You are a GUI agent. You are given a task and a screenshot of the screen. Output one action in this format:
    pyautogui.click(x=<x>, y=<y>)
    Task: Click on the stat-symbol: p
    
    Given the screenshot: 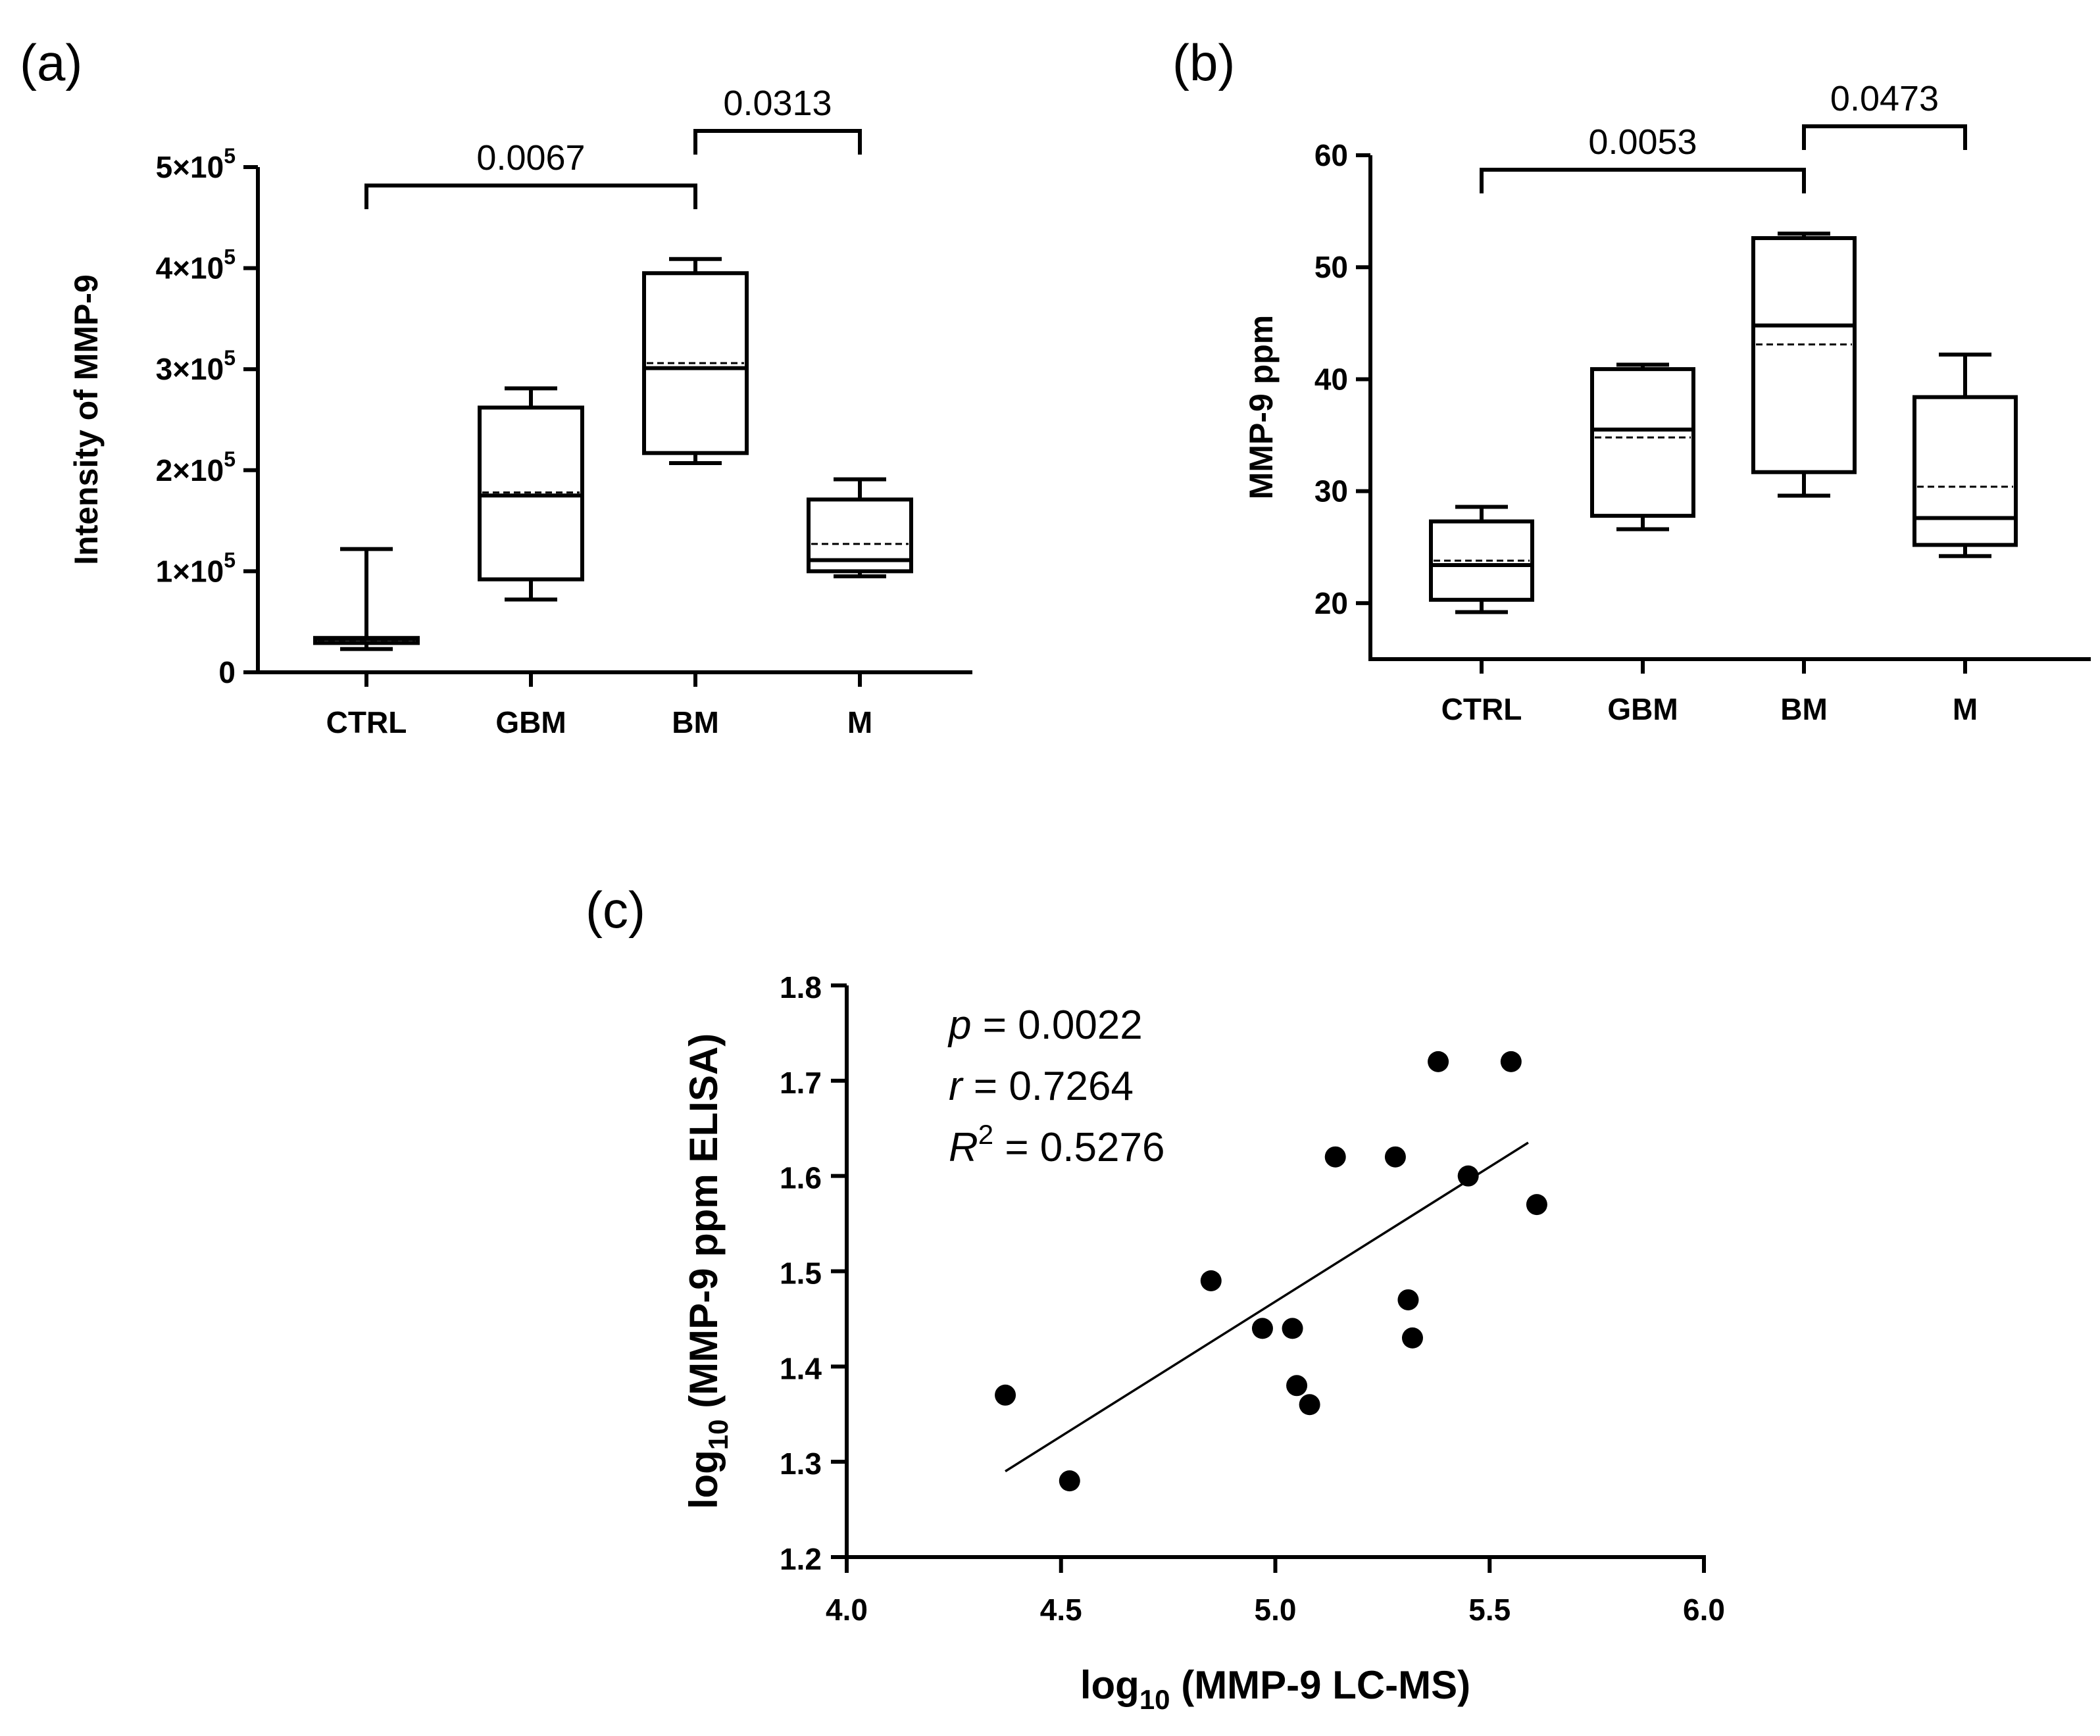 What is the action you would take?
    pyautogui.click(x=959, y=1026)
    